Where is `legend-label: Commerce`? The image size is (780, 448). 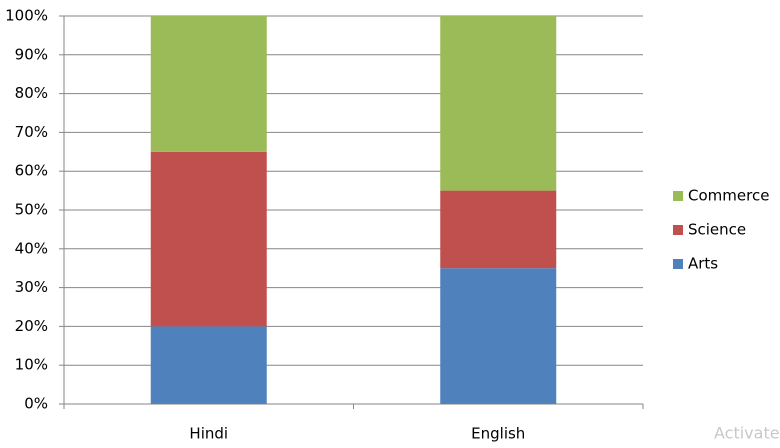 legend-label: Commerce is located at coordinates (728, 196).